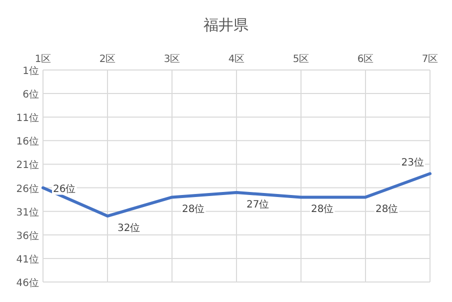 The height and width of the screenshot is (302, 452). Describe the element at coordinates (27, 283) in the screenshot. I see `y-tick-label: 46位` at that location.